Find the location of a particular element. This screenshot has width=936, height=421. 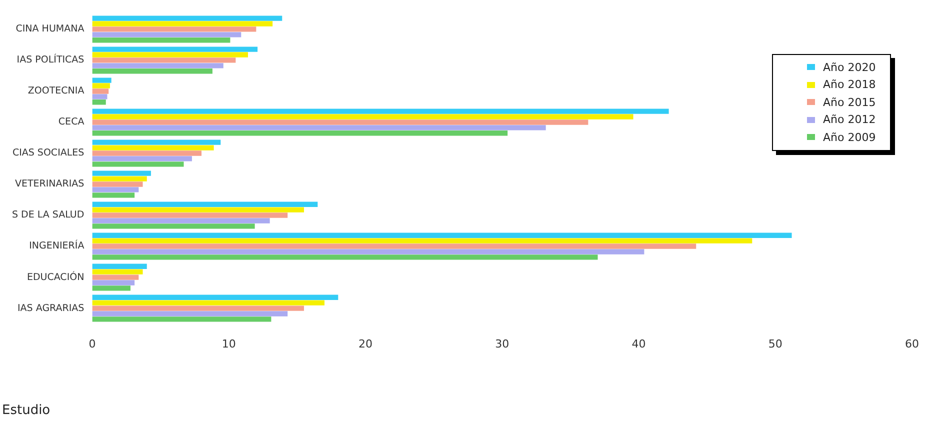

x-tick-label: 0 is located at coordinates (92, 343).